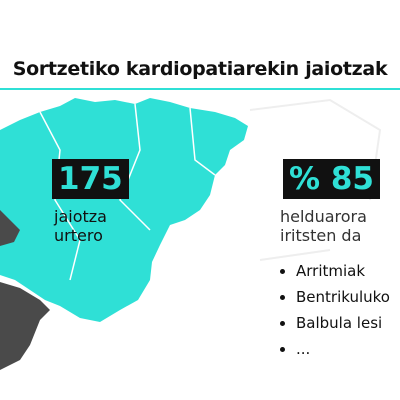 This screenshot has height=400, width=400. I want to click on stat-caption: jaiotza urtero, so click(80, 226).